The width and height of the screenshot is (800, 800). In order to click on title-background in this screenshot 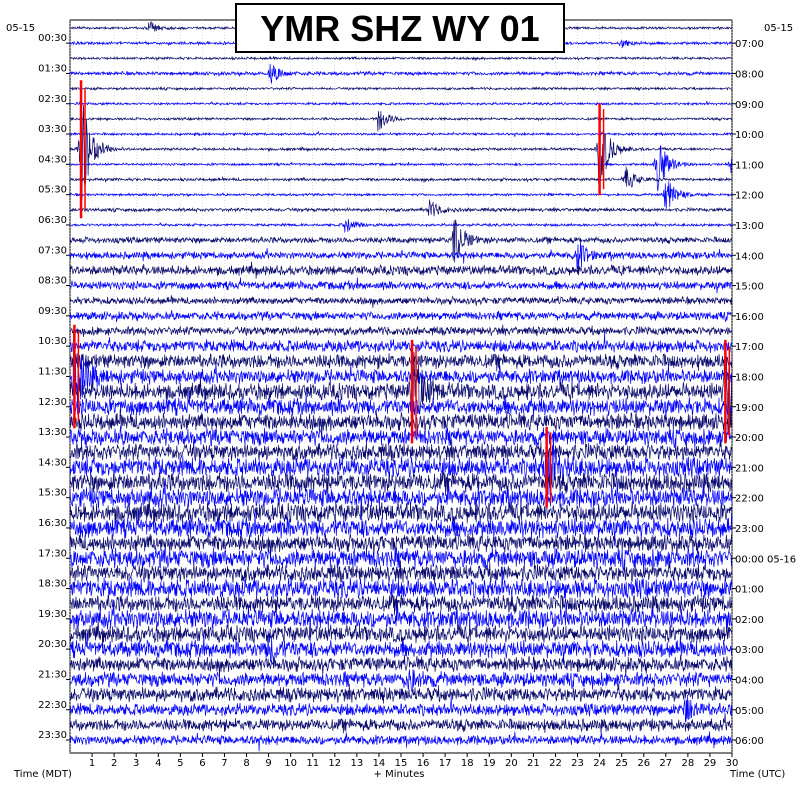, I will do `click(400, 28)`.